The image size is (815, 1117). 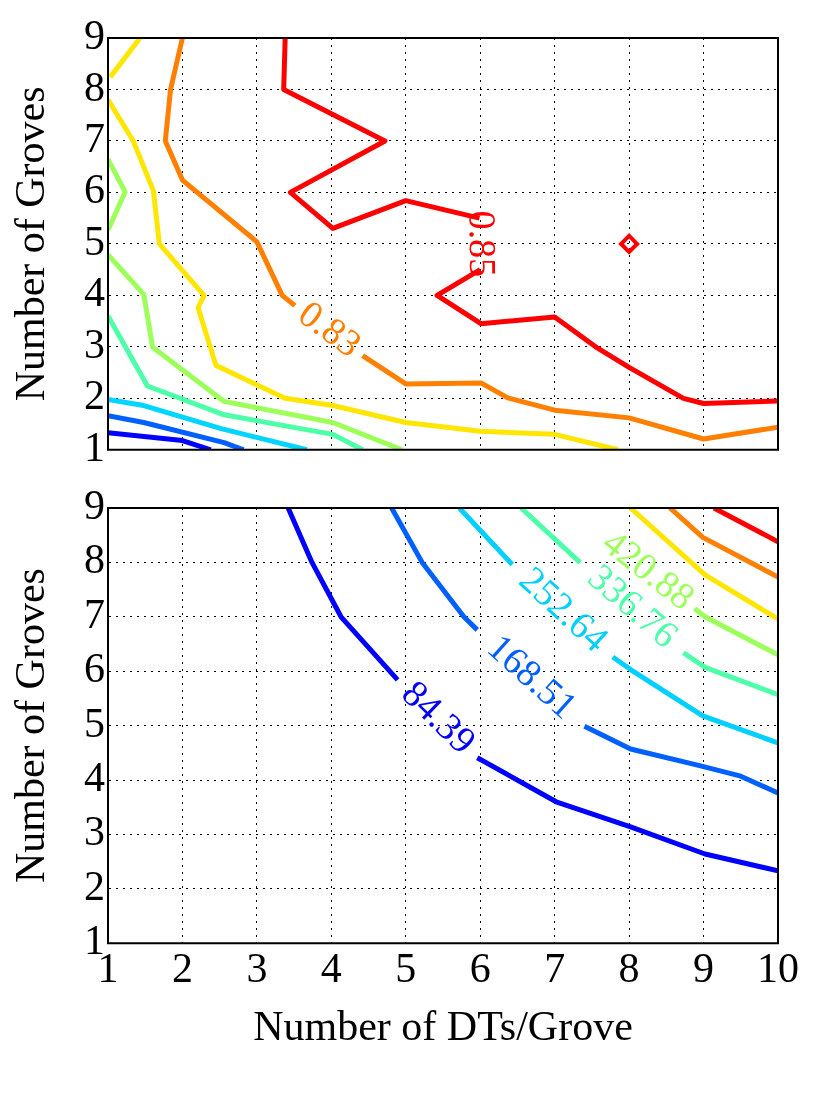 What do you see at coordinates (443, 1025) in the screenshot?
I see `x-axis-title: Number of DTs/Grove` at bounding box center [443, 1025].